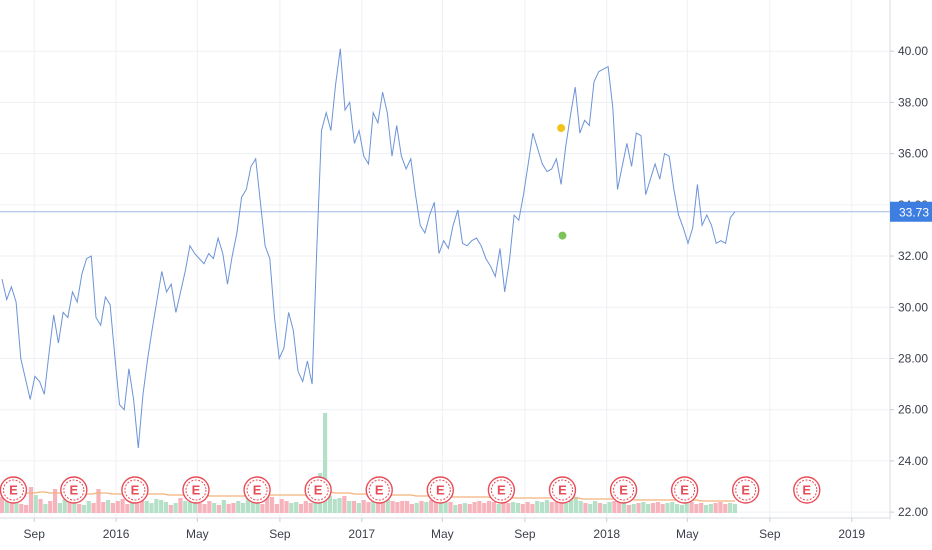 The width and height of the screenshot is (932, 550). What do you see at coordinates (687, 534) in the screenshot?
I see `x-tick-label: May` at bounding box center [687, 534].